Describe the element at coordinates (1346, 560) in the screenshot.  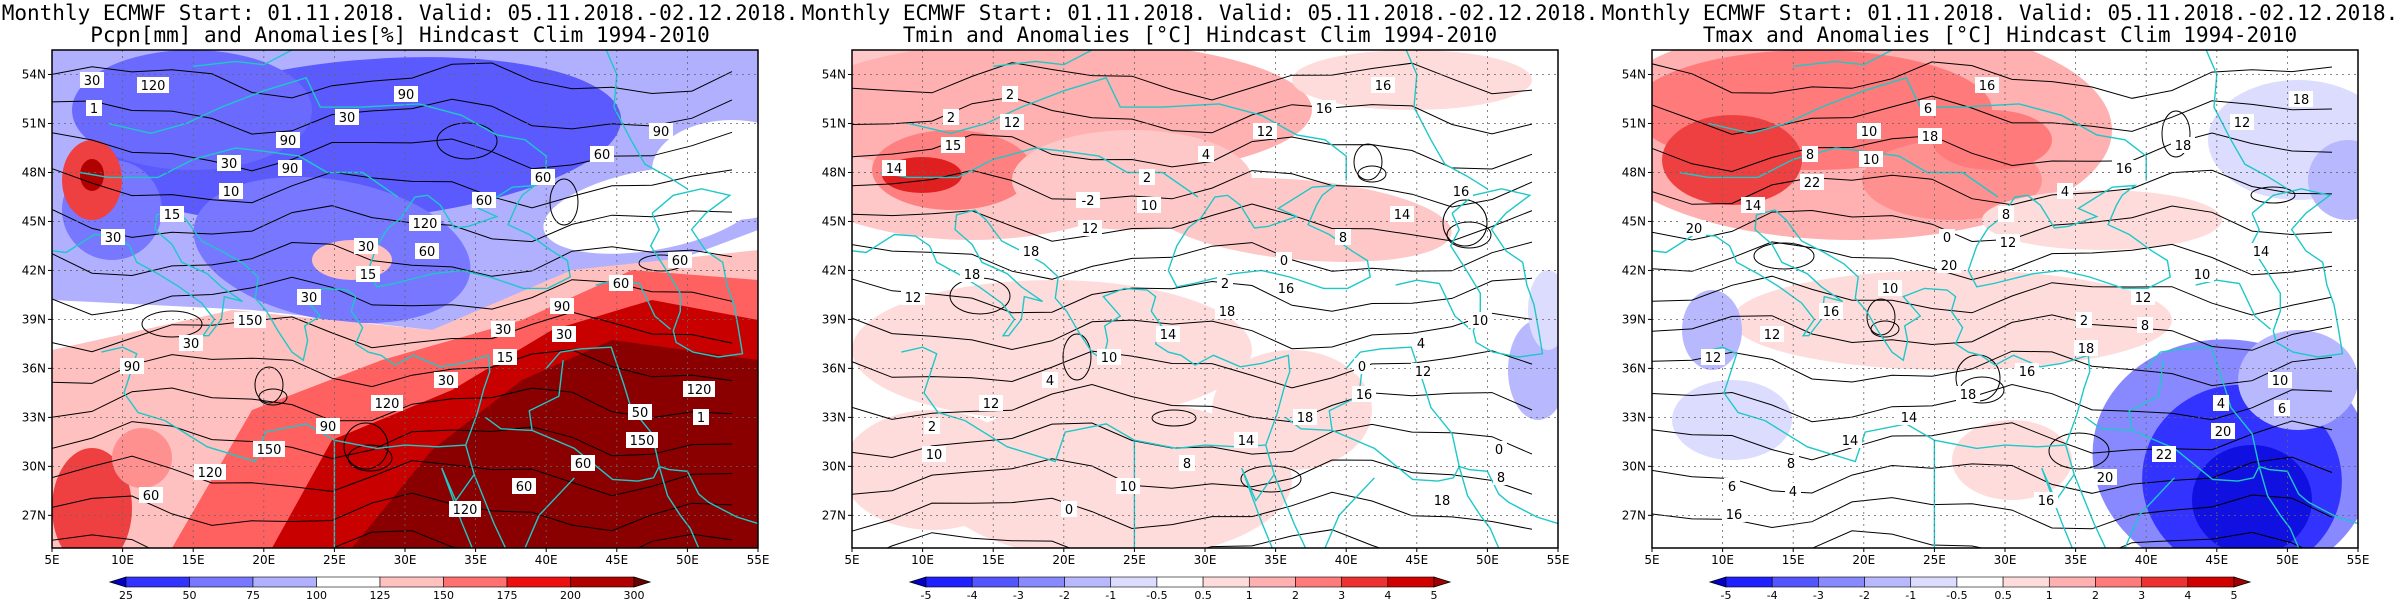
I see `lon-tick-label: 40E` at that location.